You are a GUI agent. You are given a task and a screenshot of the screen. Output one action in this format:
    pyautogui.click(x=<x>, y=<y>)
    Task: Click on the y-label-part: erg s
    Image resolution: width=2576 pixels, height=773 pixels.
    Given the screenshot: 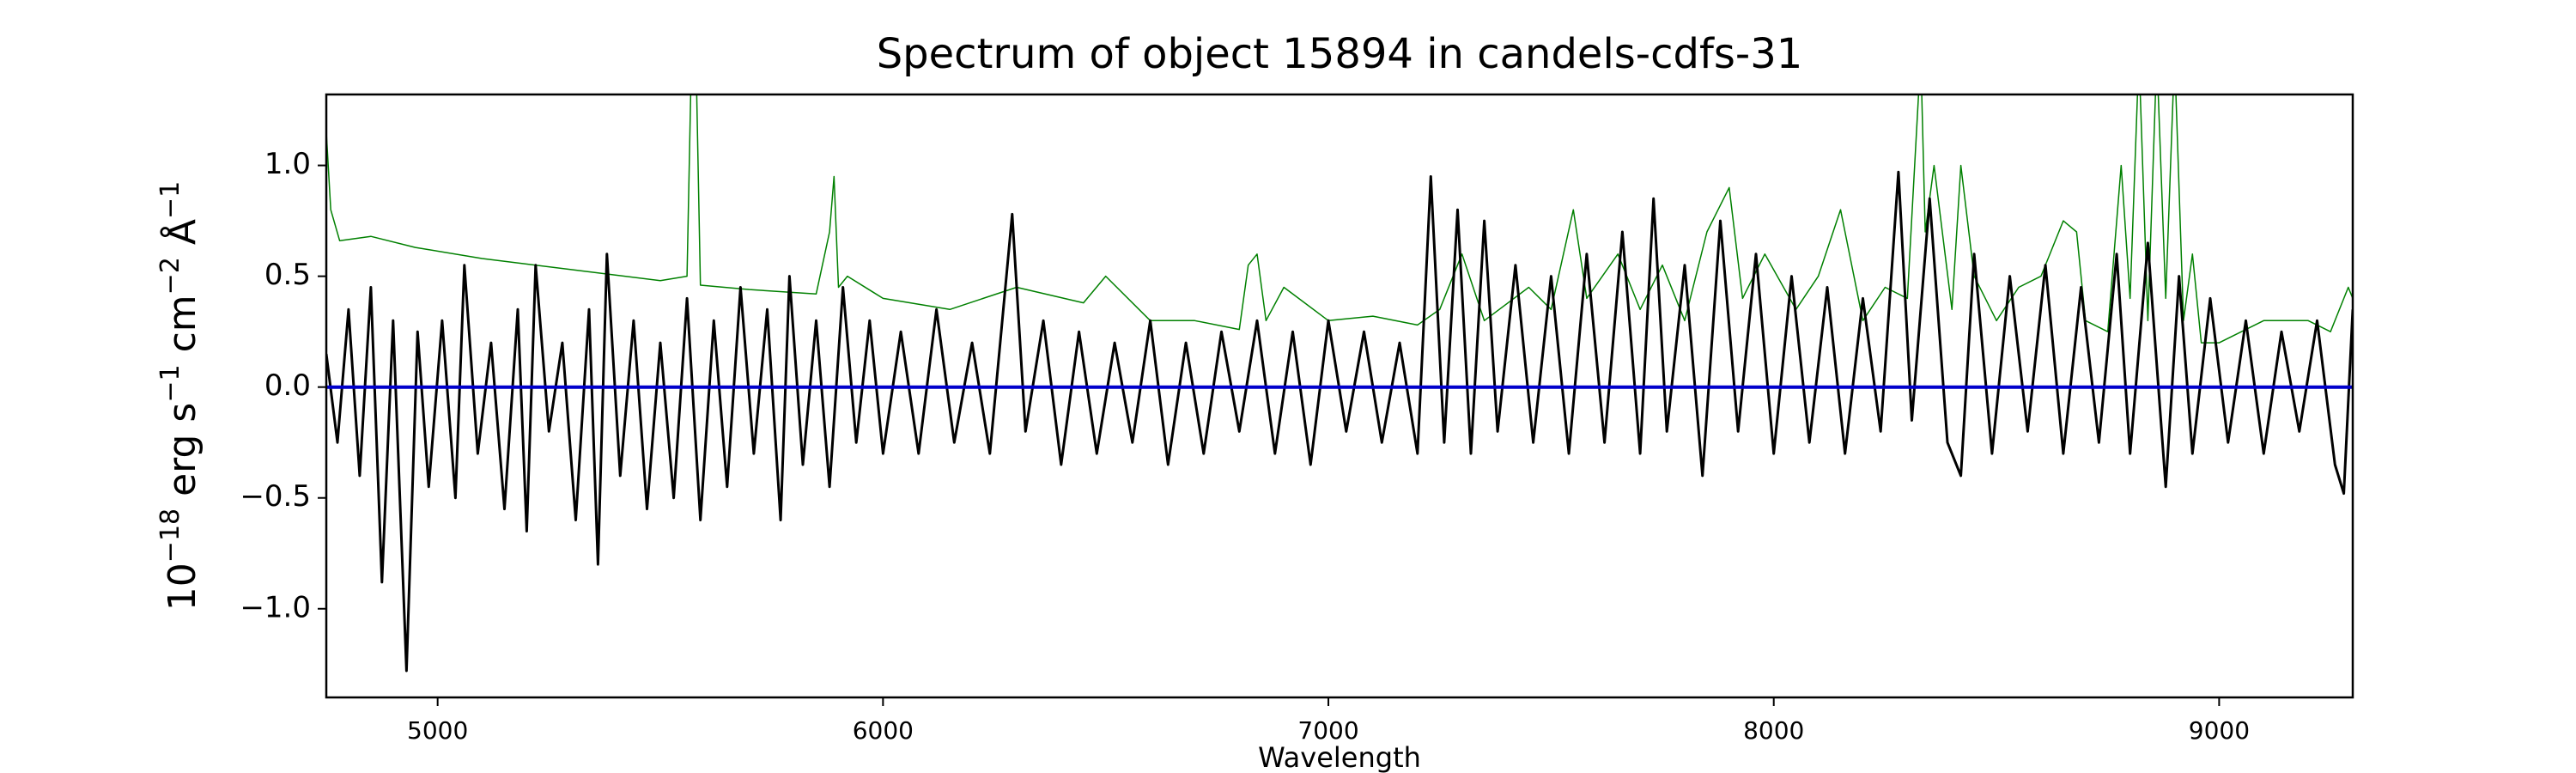 What is the action you would take?
    pyautogui.click(x=182, y=455)
    